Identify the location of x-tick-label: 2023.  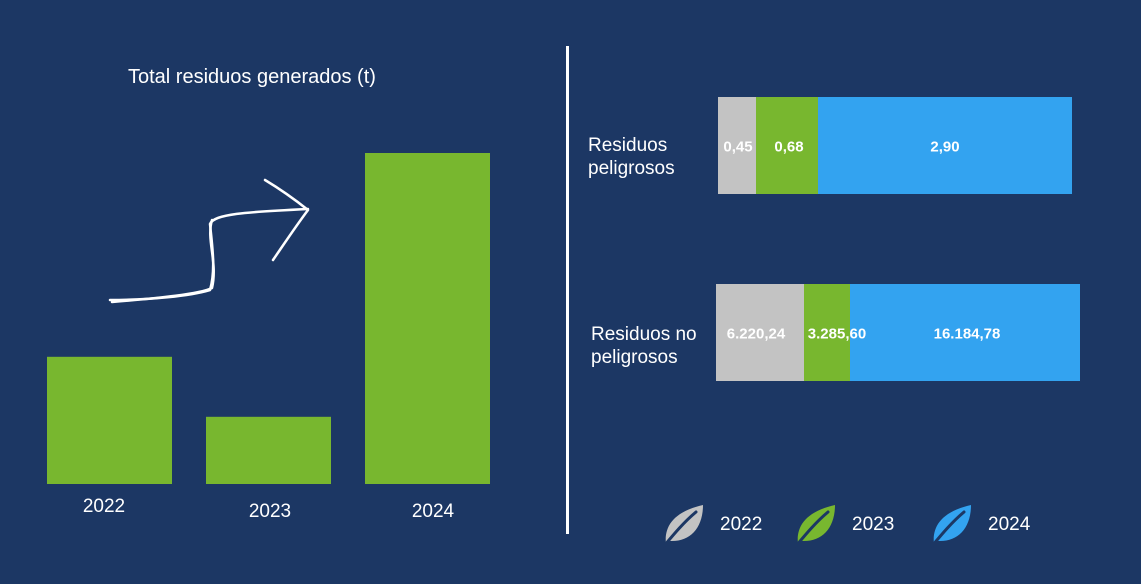
(270, 511).